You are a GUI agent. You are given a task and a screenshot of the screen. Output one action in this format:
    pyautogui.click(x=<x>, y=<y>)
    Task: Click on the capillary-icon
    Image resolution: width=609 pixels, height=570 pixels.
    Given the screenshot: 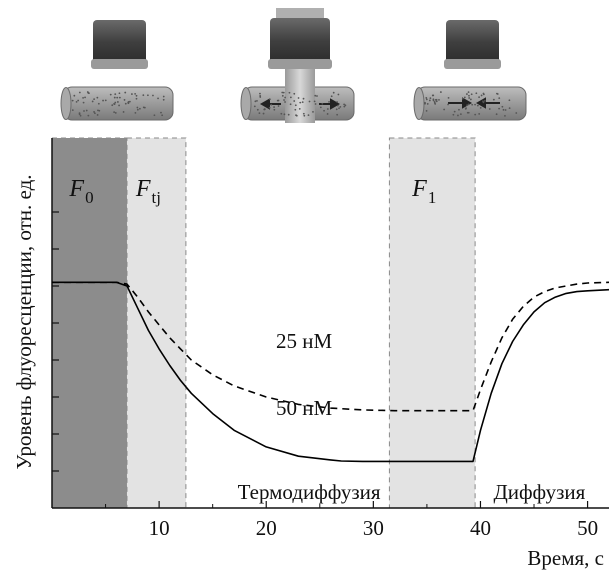 What is the action you would take?
    pyautogui.click(x=117, y=103)
    